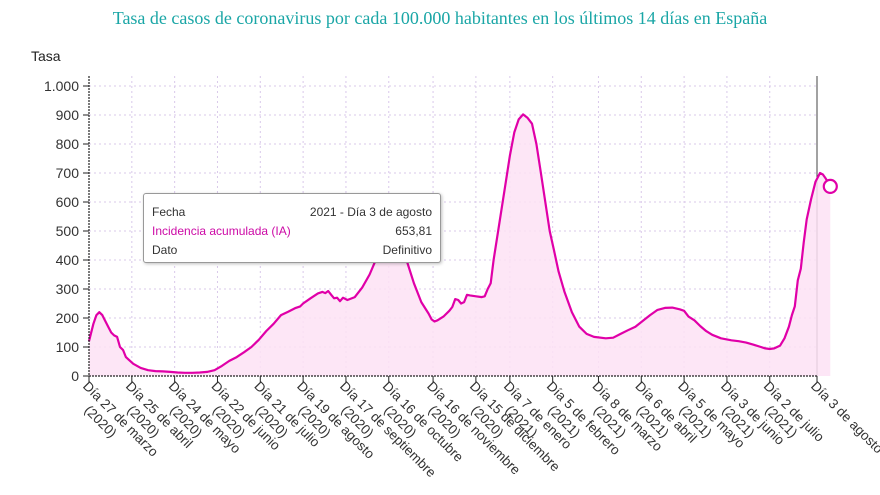  What do you see at coordinates (68, 173) in the screenshot?
I see `y-tick-label: 700` at bounding box center [68, 173].